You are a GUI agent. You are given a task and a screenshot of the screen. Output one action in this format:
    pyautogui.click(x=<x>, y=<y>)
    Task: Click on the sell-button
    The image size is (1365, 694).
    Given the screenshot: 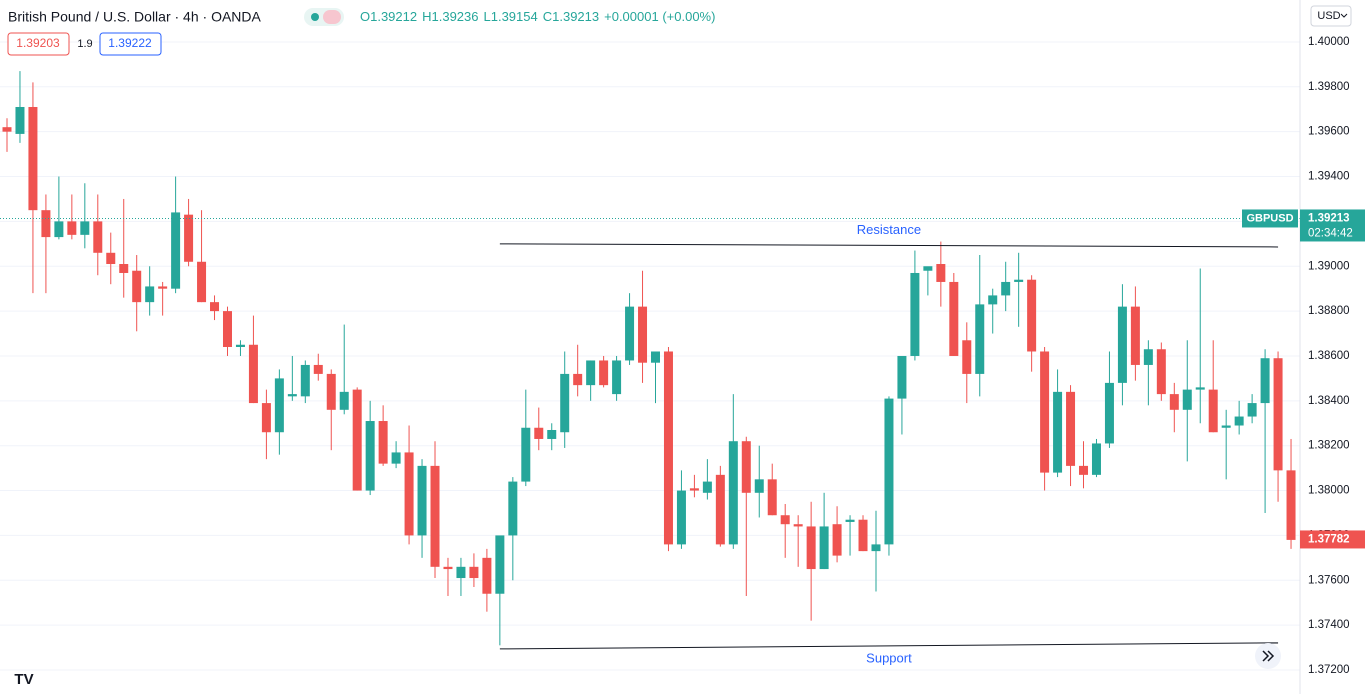 What is the action you would take?
    pyautogui.click(x=38, y=44)
    